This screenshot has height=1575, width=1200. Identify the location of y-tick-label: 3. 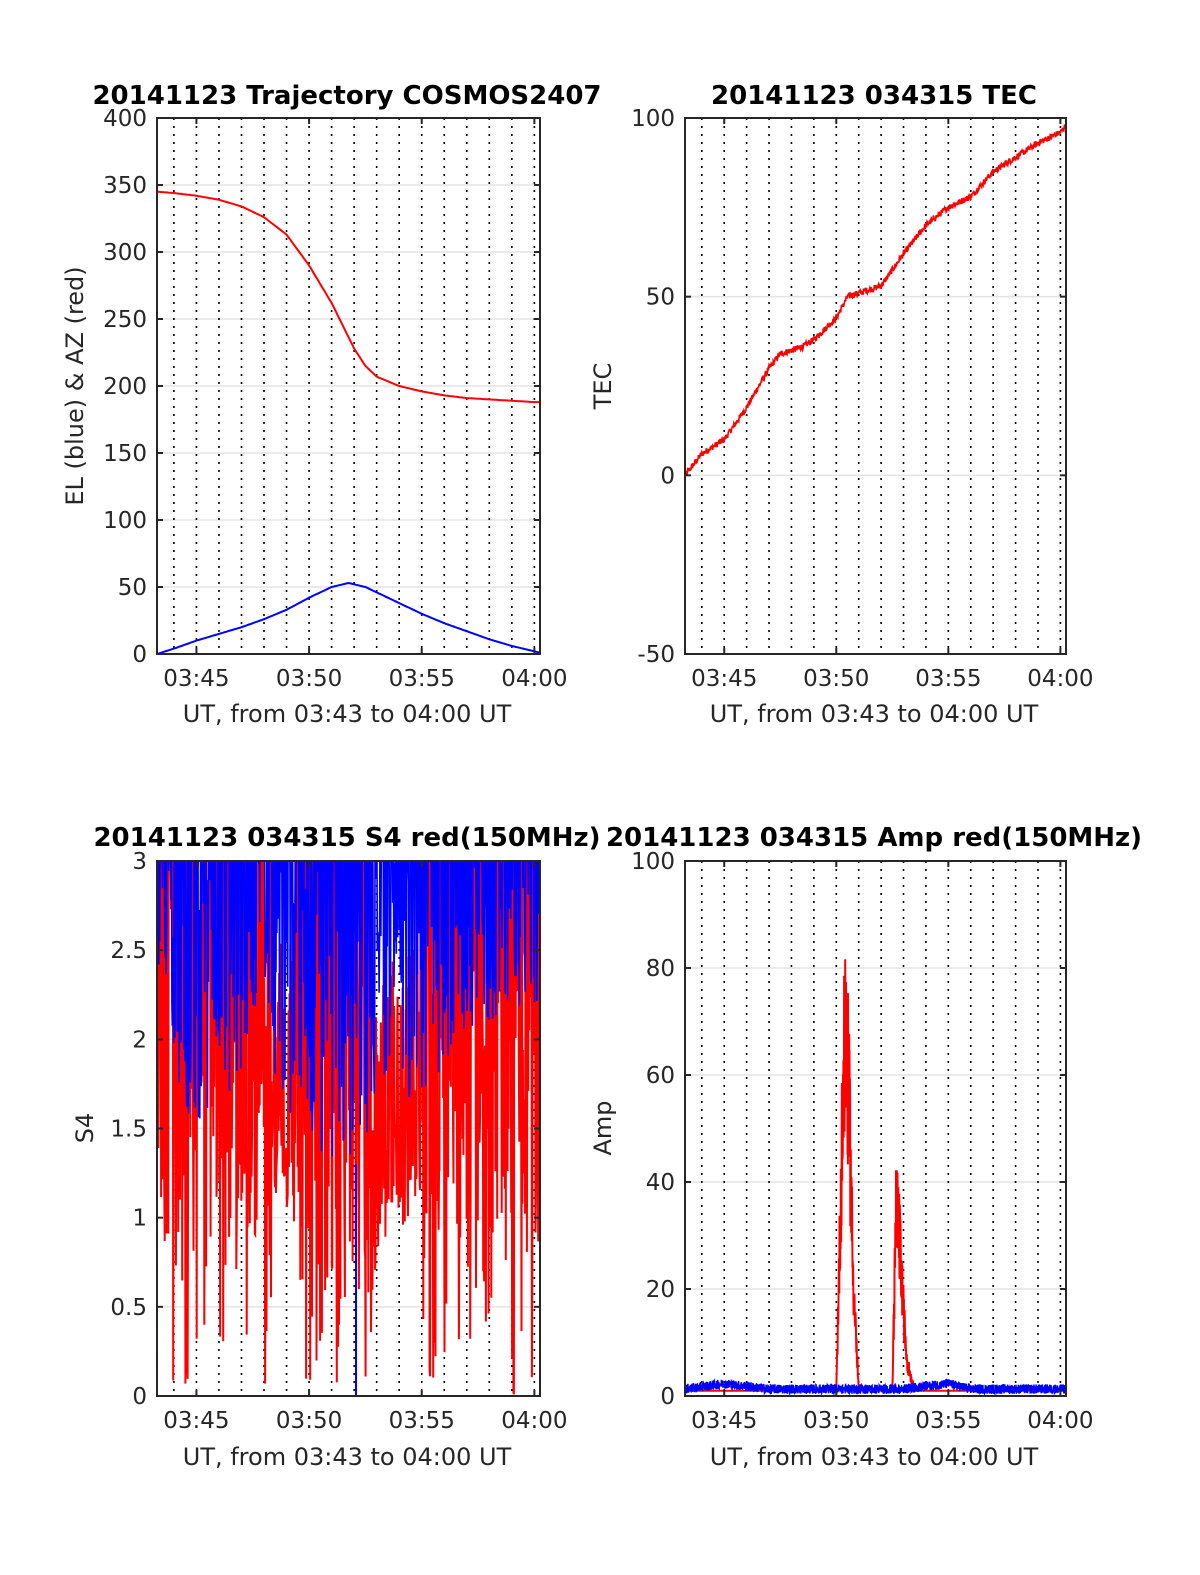
(139, 862).